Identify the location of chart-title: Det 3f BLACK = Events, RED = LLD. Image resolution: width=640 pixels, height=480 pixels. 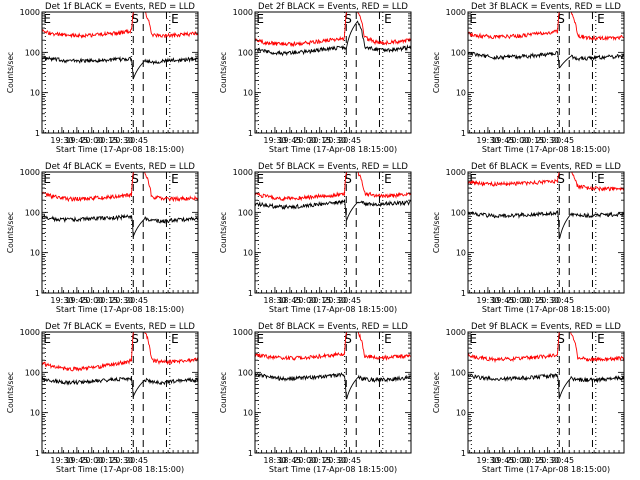
(546, 7).